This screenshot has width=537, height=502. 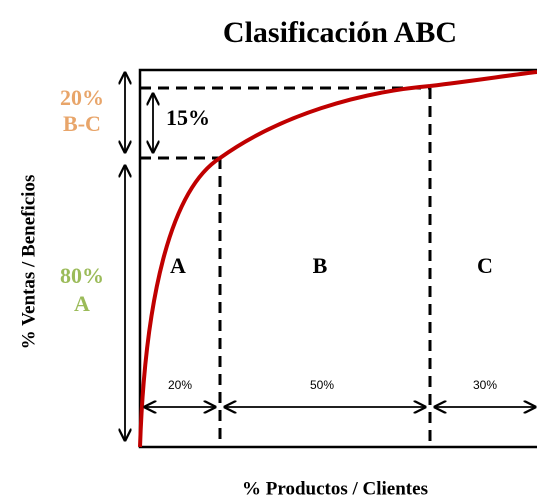 What do you see at coordinates (320, 265) in the screenshot?
I see `class-label: B` at bounding box center [320, 265].